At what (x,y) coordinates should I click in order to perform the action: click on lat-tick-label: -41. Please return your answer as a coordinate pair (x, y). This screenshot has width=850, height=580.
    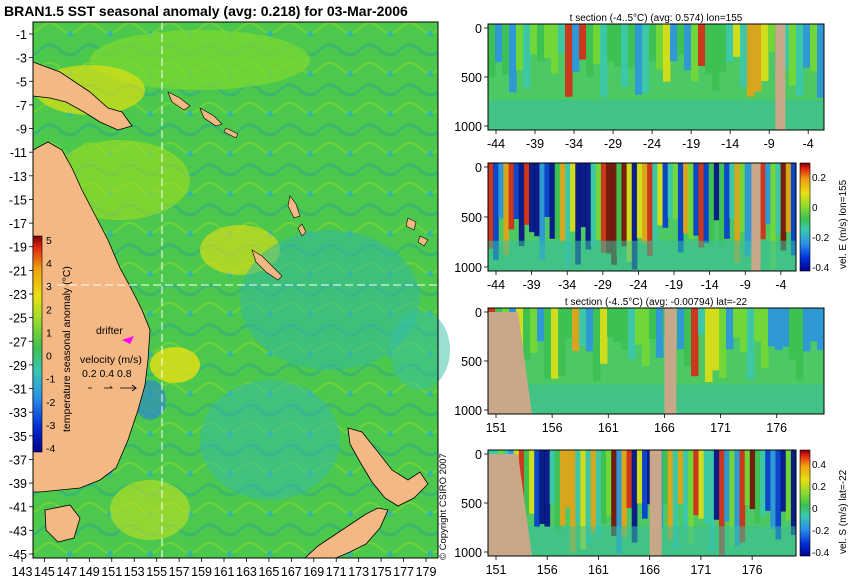
    Looking at the image, I should click on (18, 508).